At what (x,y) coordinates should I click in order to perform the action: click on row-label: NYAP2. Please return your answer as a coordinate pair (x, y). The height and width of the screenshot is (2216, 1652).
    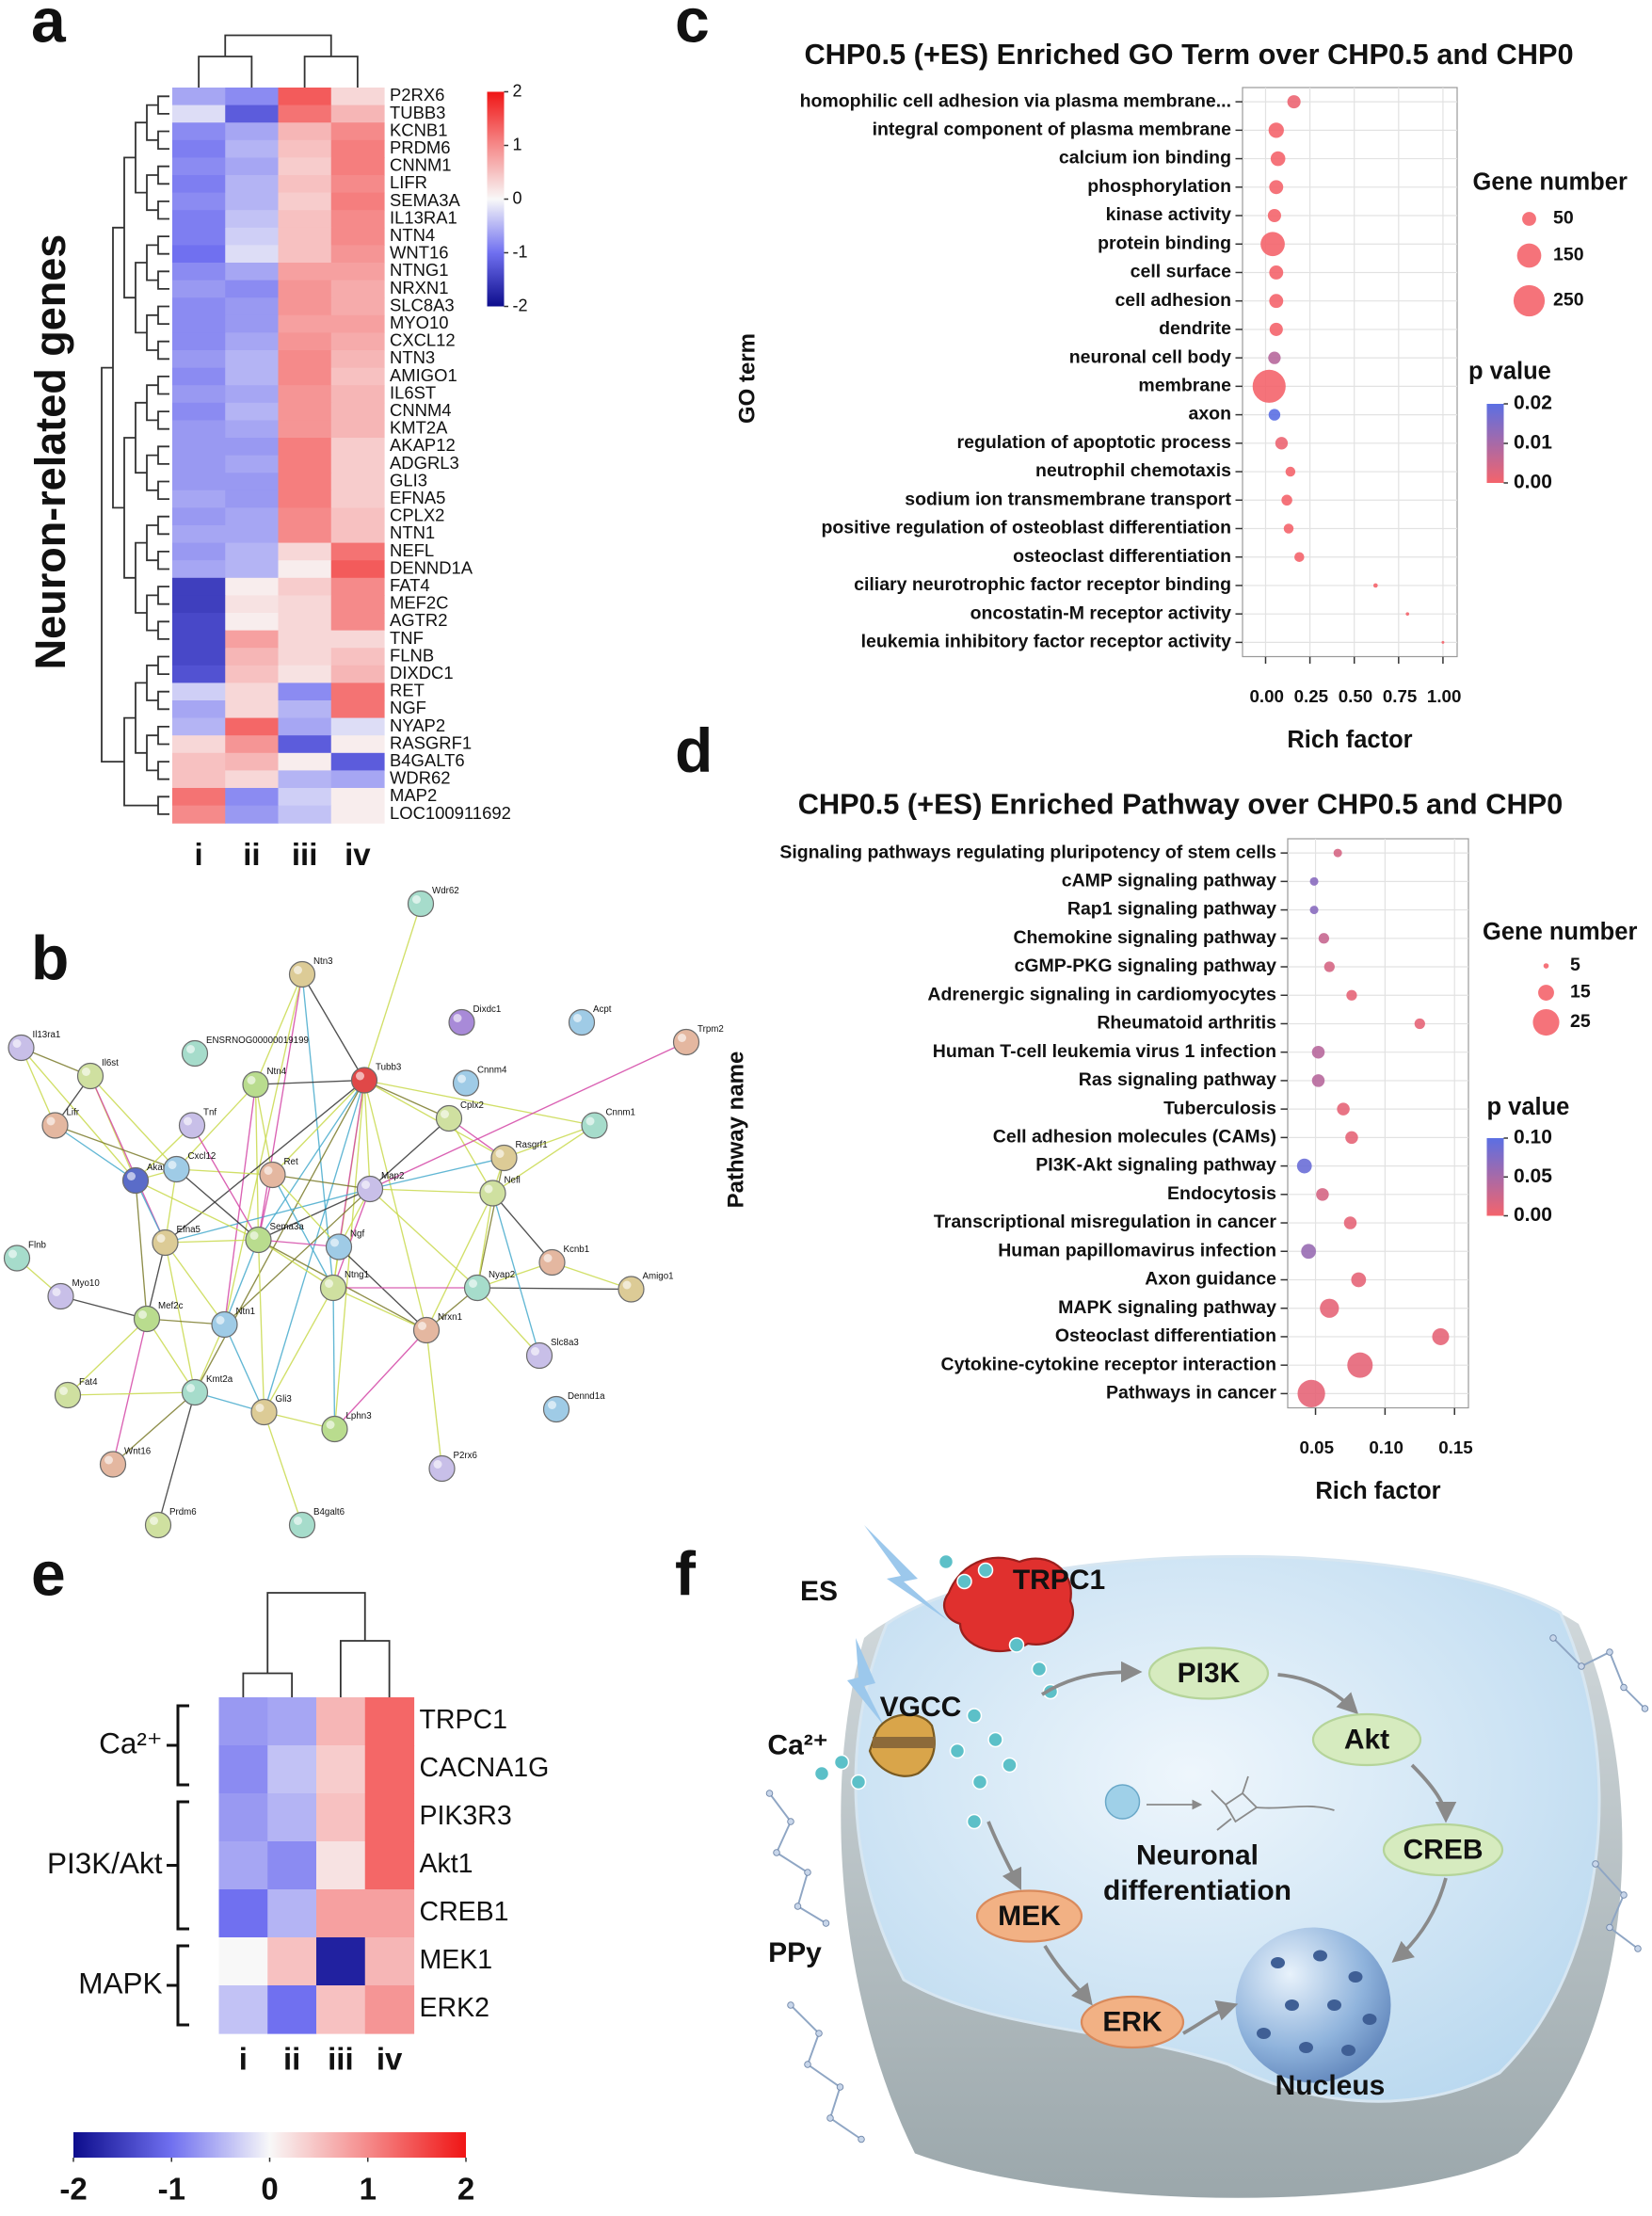
    Looking at the image, I should click on (417, 725).